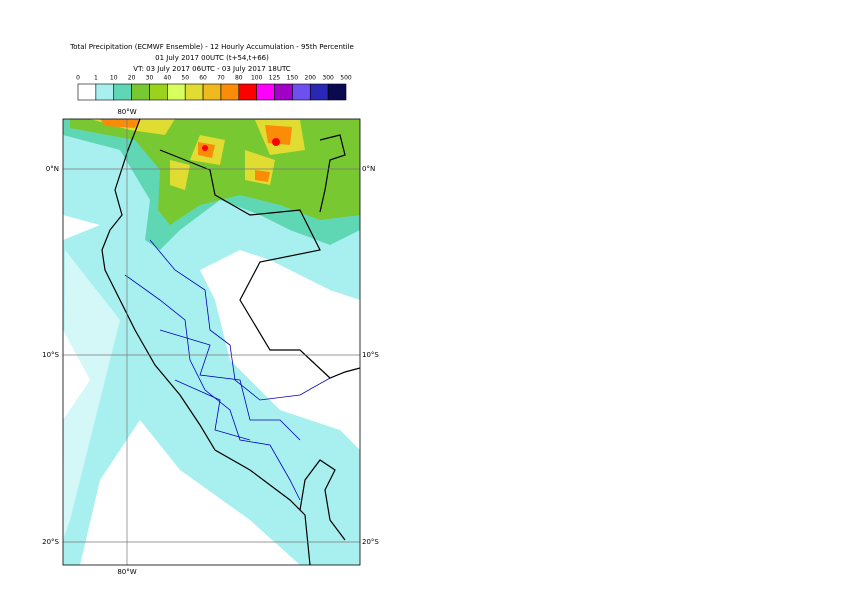 The height and width of the screenshot is (596, 842). I want to click on legend-label: 50, so click(185, 78).